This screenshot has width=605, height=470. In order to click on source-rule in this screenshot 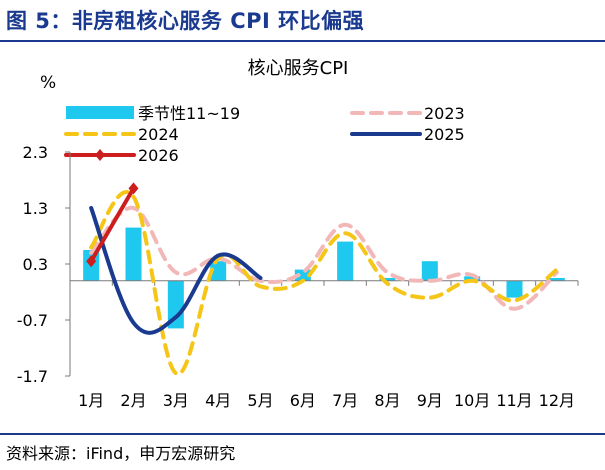, I will do `click(302, 434)`.